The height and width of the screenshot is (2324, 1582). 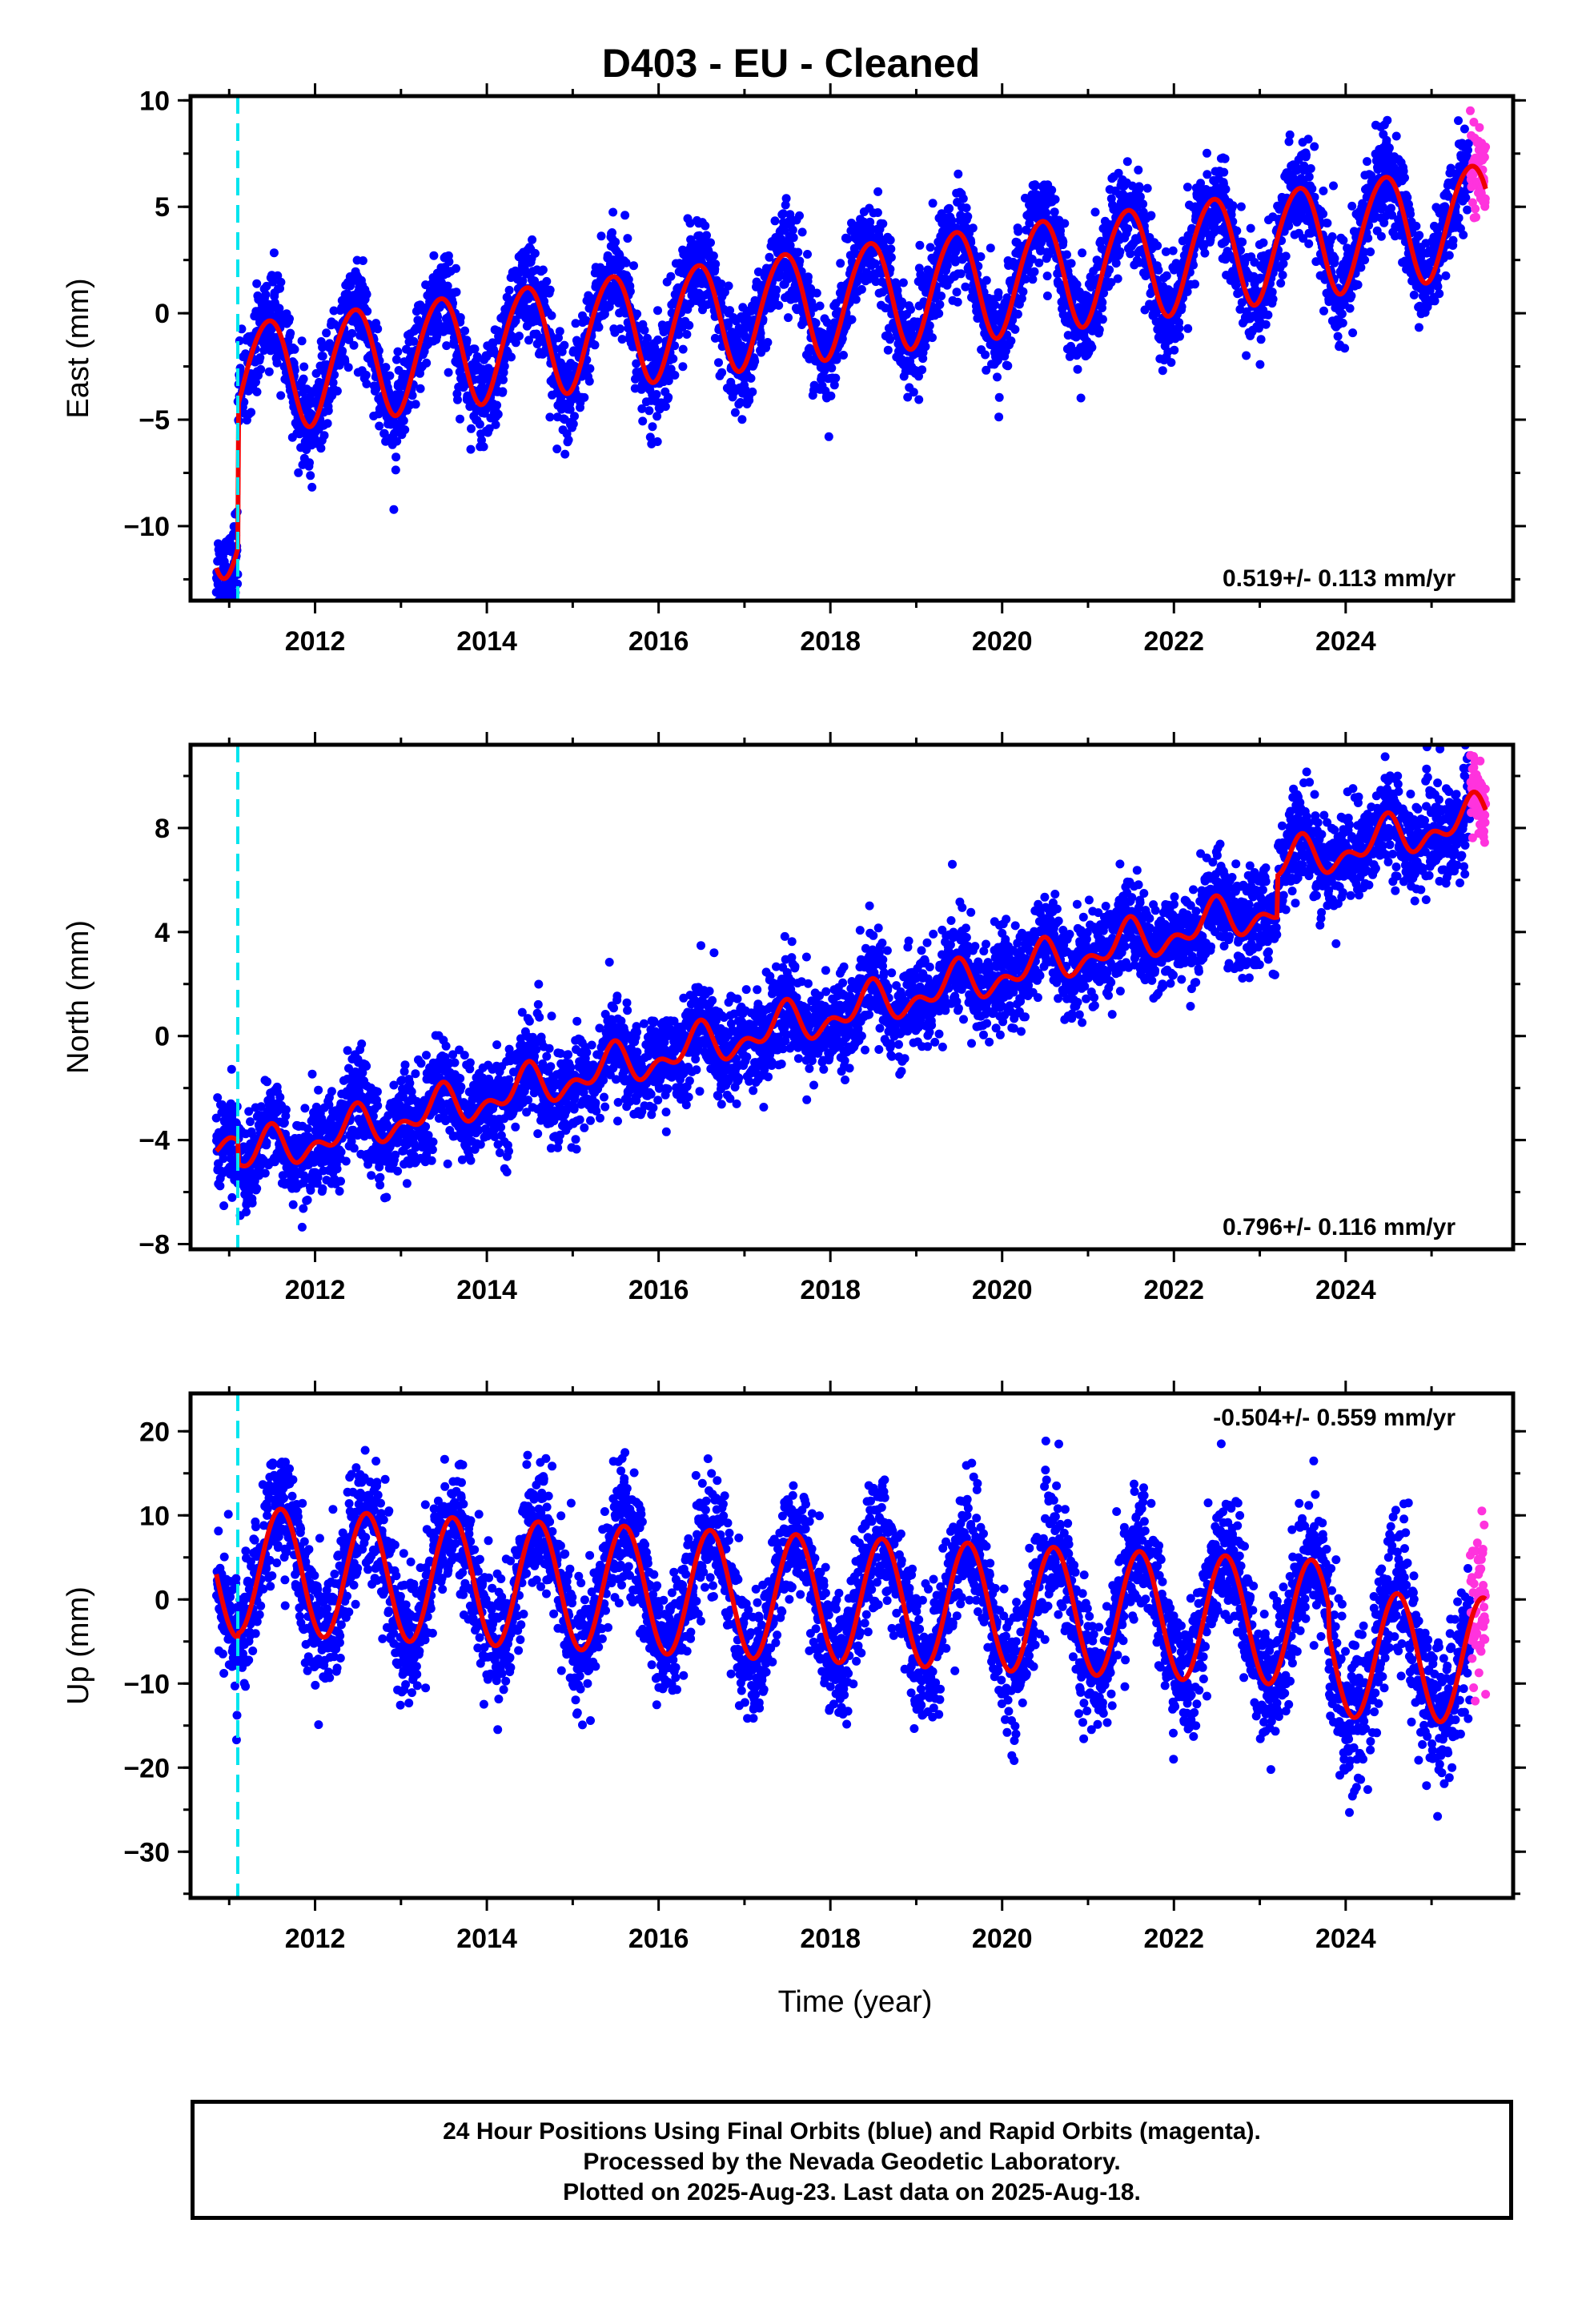 What do you see at coordinates (1173, 641) in the screenshot?
I see `x-tick-label: 2022` at bounding box center [1173, 641].